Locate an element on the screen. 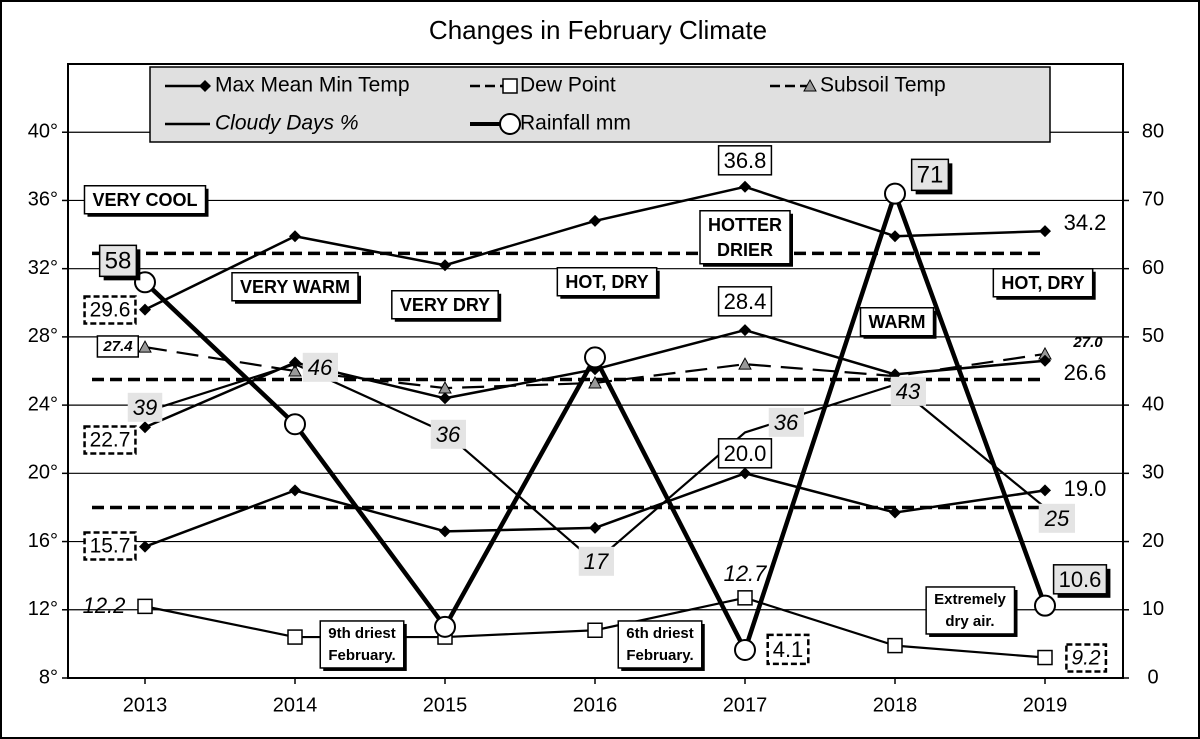  annotation: 9th driest February. is located at coordinates (363, 645).